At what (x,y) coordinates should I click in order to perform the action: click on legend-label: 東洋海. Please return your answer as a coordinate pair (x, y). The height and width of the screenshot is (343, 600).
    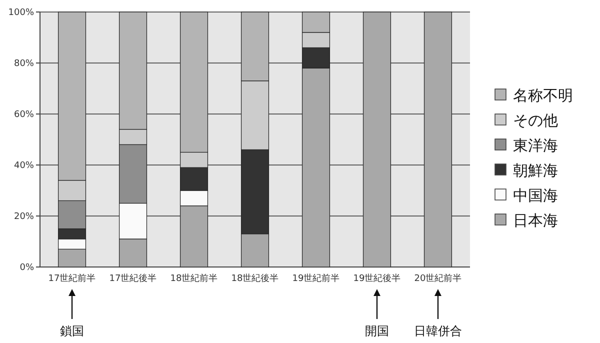
    Looking at the image, I should click on (535, 145).